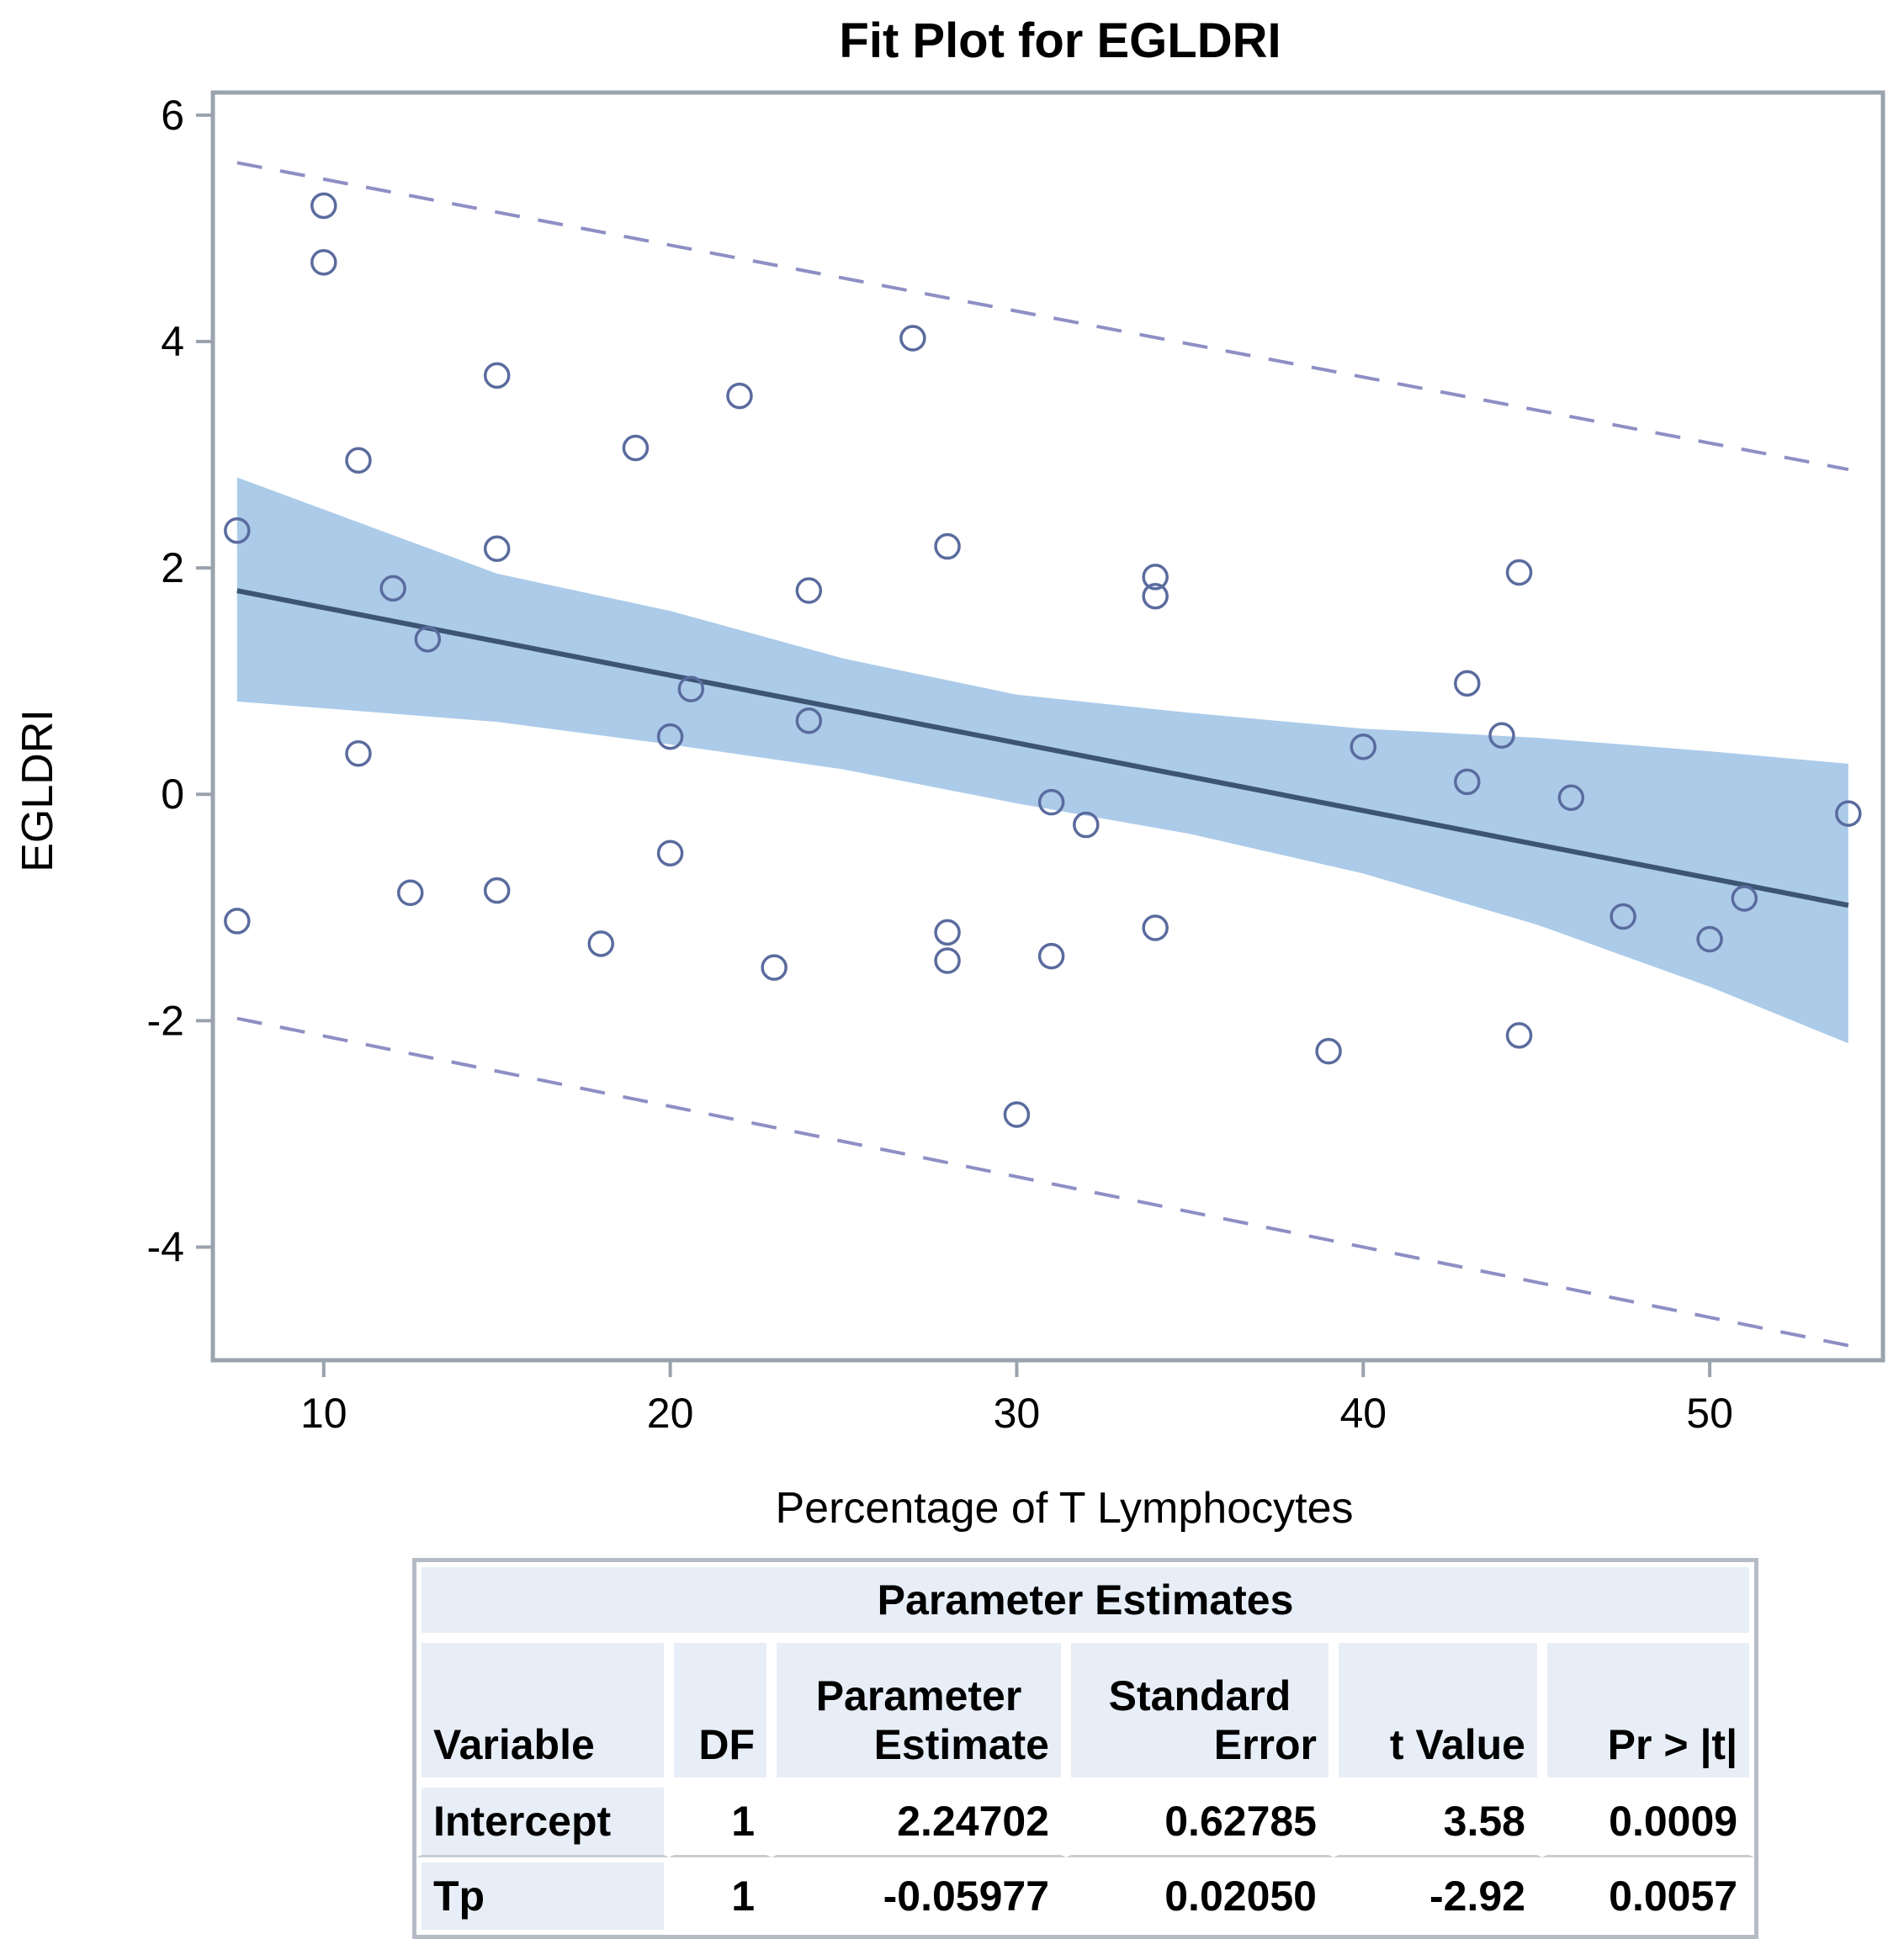  What do you see at coordinates (172, 794) in the screenshot?
I see `y-tick-label: 0` at bounding box center [172, 794].